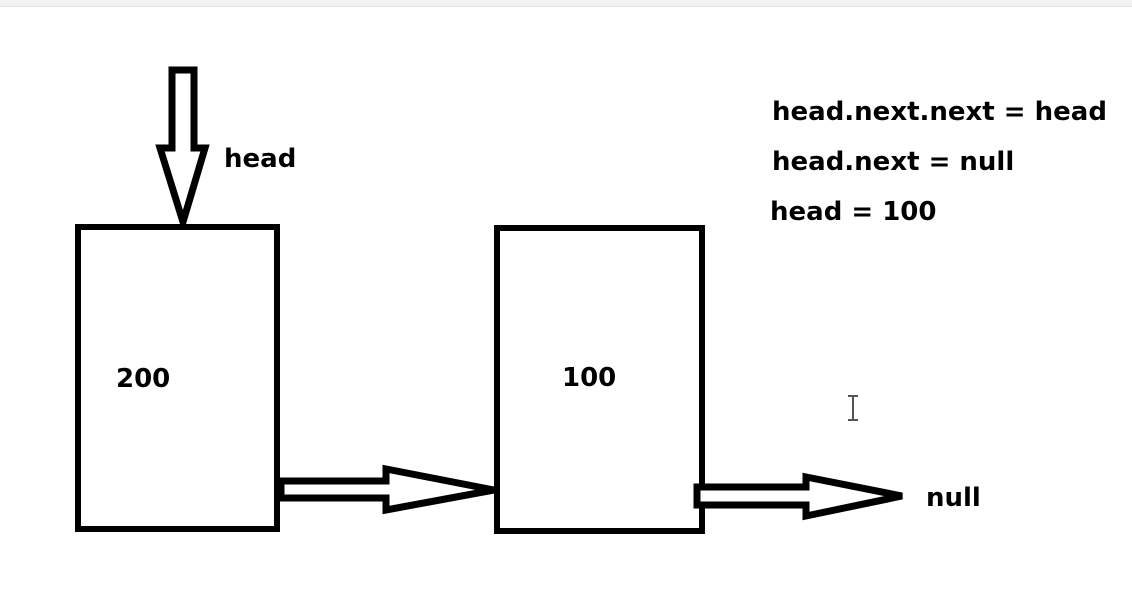  I want to click on code-line-3: head = 100, so click(853, 212).